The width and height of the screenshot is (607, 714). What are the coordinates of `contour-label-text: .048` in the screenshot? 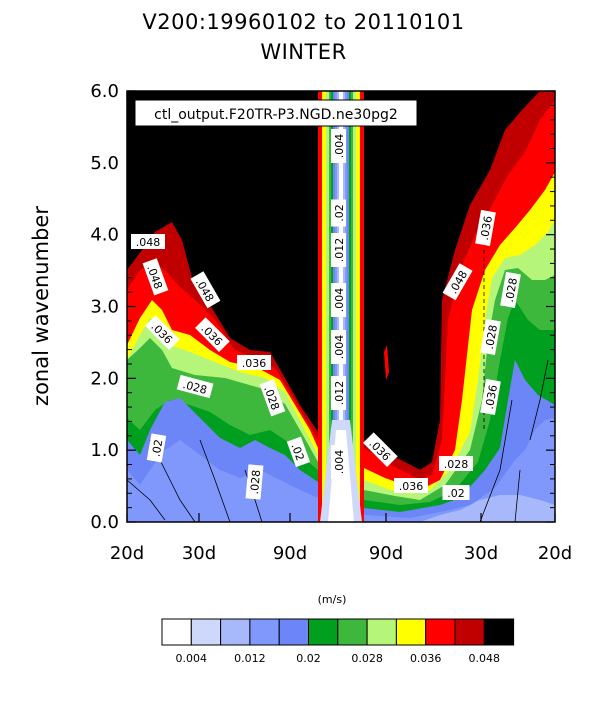 It's located at (148, 242).